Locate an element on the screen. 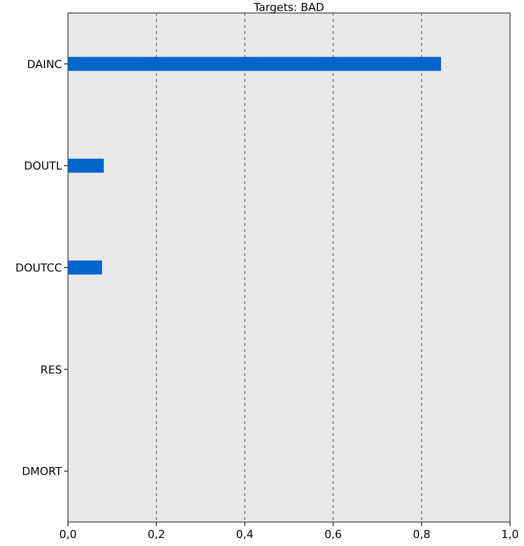 The width and height of the screenshot is (524, 546). x-tick-label: 1,0 is located at coordinates (510, 534).